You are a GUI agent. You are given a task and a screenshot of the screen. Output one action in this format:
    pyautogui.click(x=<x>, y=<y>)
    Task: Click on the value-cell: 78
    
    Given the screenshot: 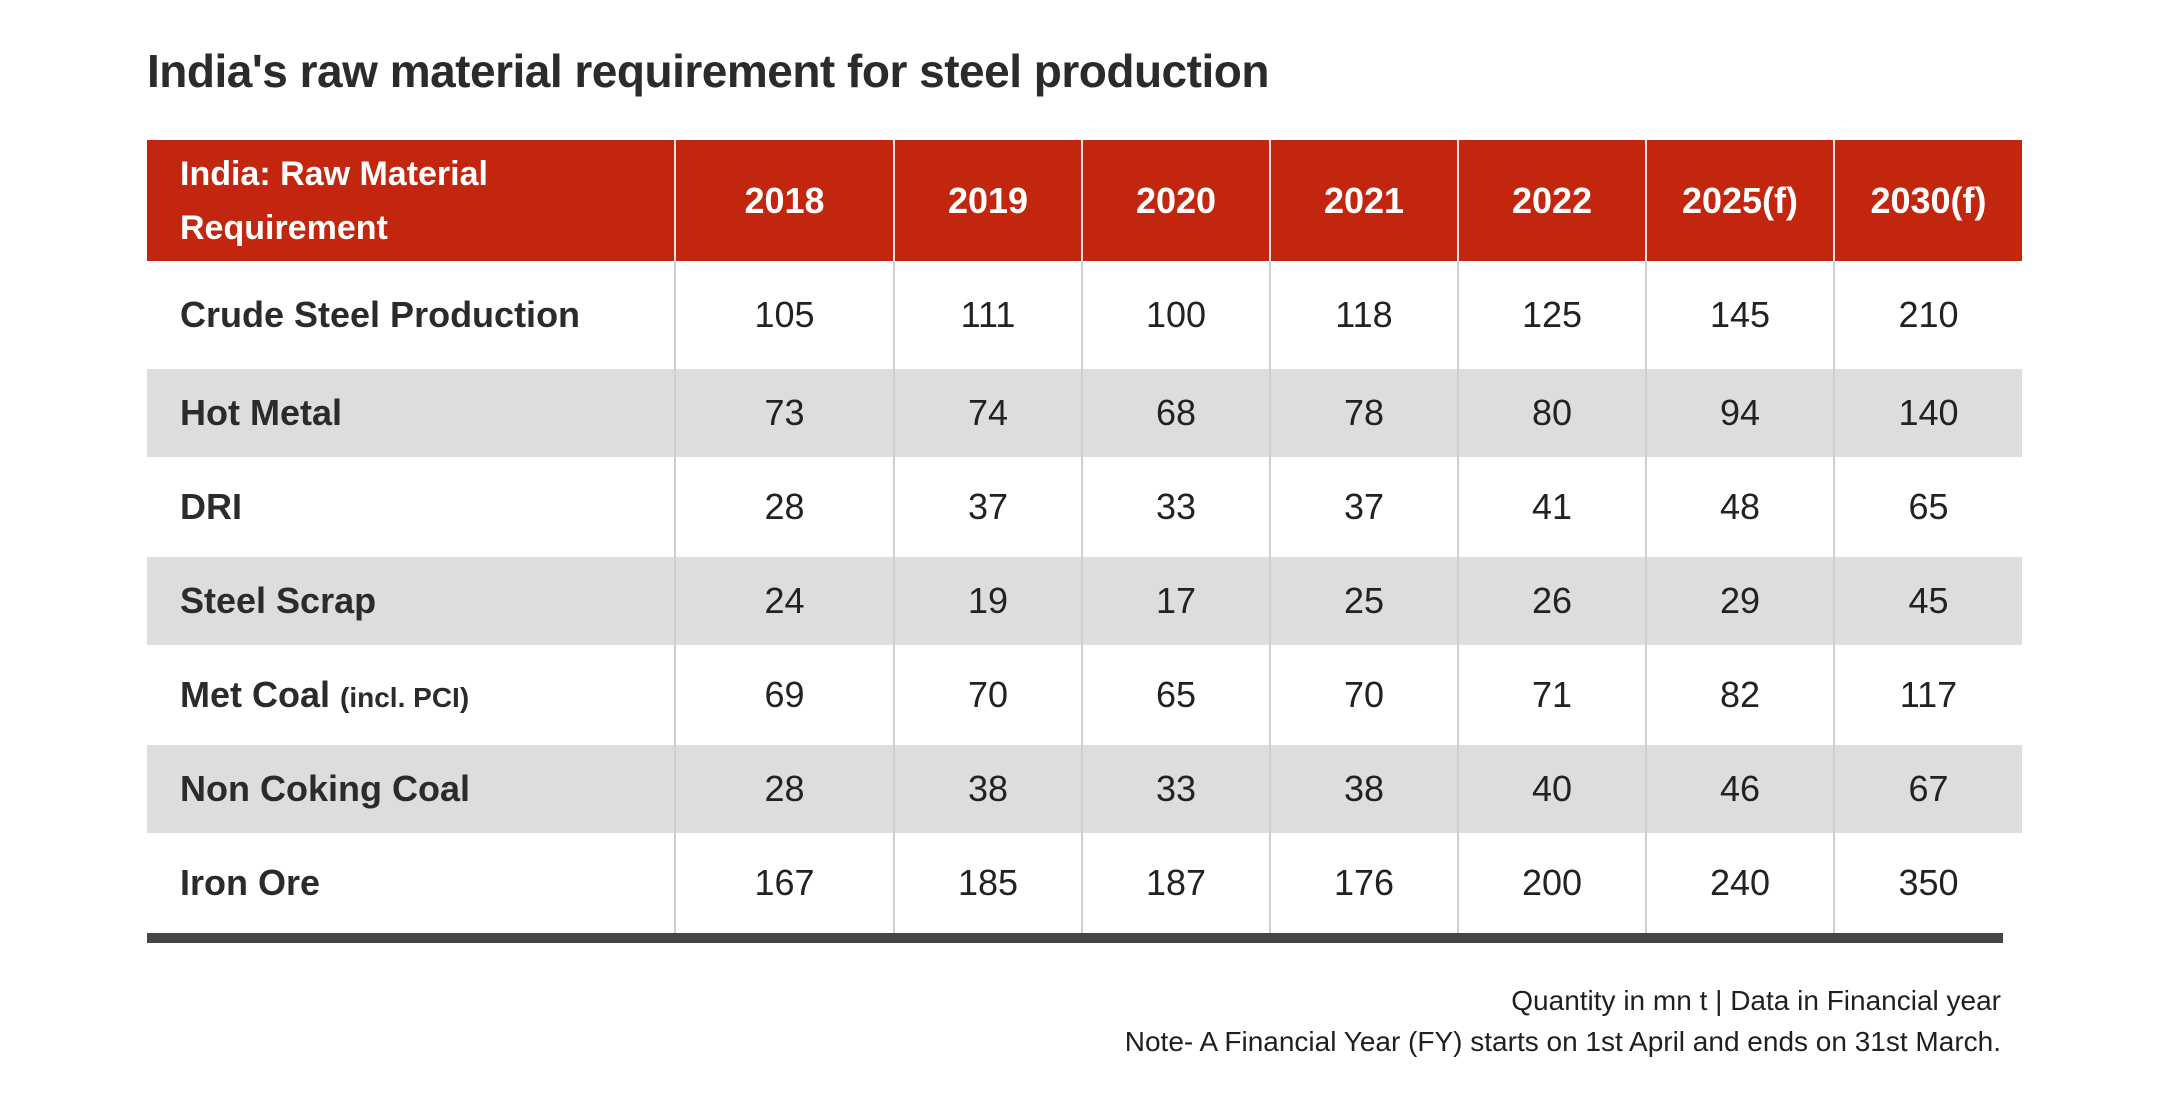 What is the action you would take?
    pyautogui.click(x=1363, y=413)
    